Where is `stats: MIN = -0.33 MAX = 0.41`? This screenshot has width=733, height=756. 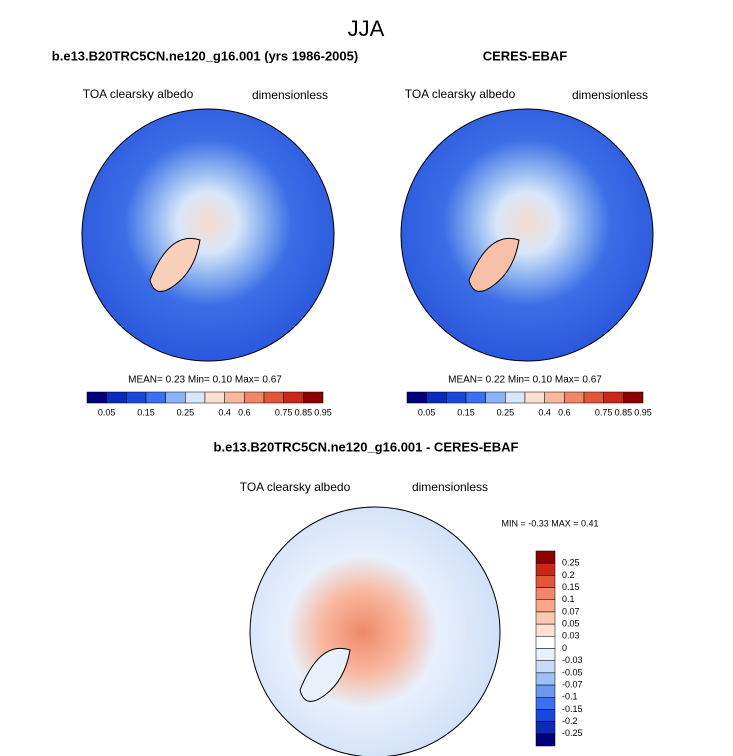
stats: MIN = -0.33 MAX = 0.41 is located at coordinates (549, 523).